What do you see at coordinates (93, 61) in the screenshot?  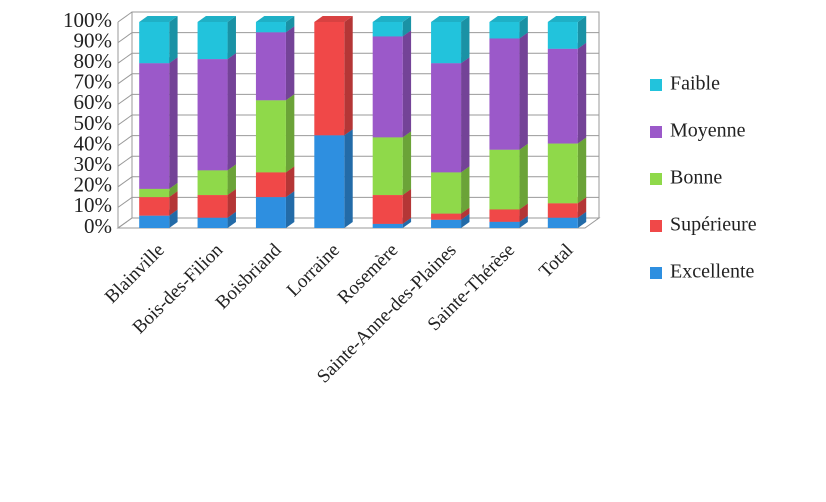 I see `y-tick-label: 80%` at bounding box center [93, 61].